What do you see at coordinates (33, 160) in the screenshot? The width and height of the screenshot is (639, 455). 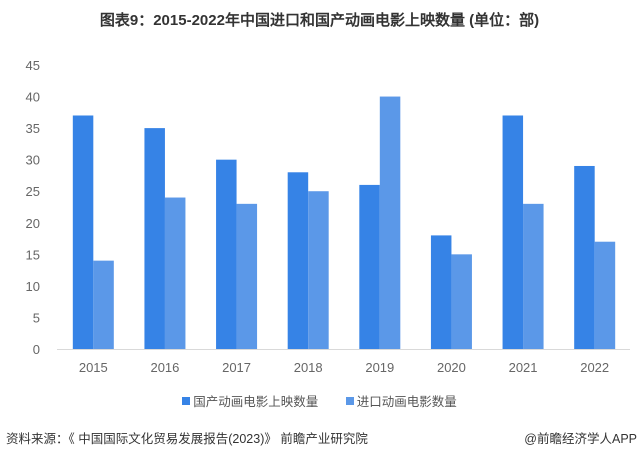 I see `y-tick-label: 30` at bounding box center [33, 160].